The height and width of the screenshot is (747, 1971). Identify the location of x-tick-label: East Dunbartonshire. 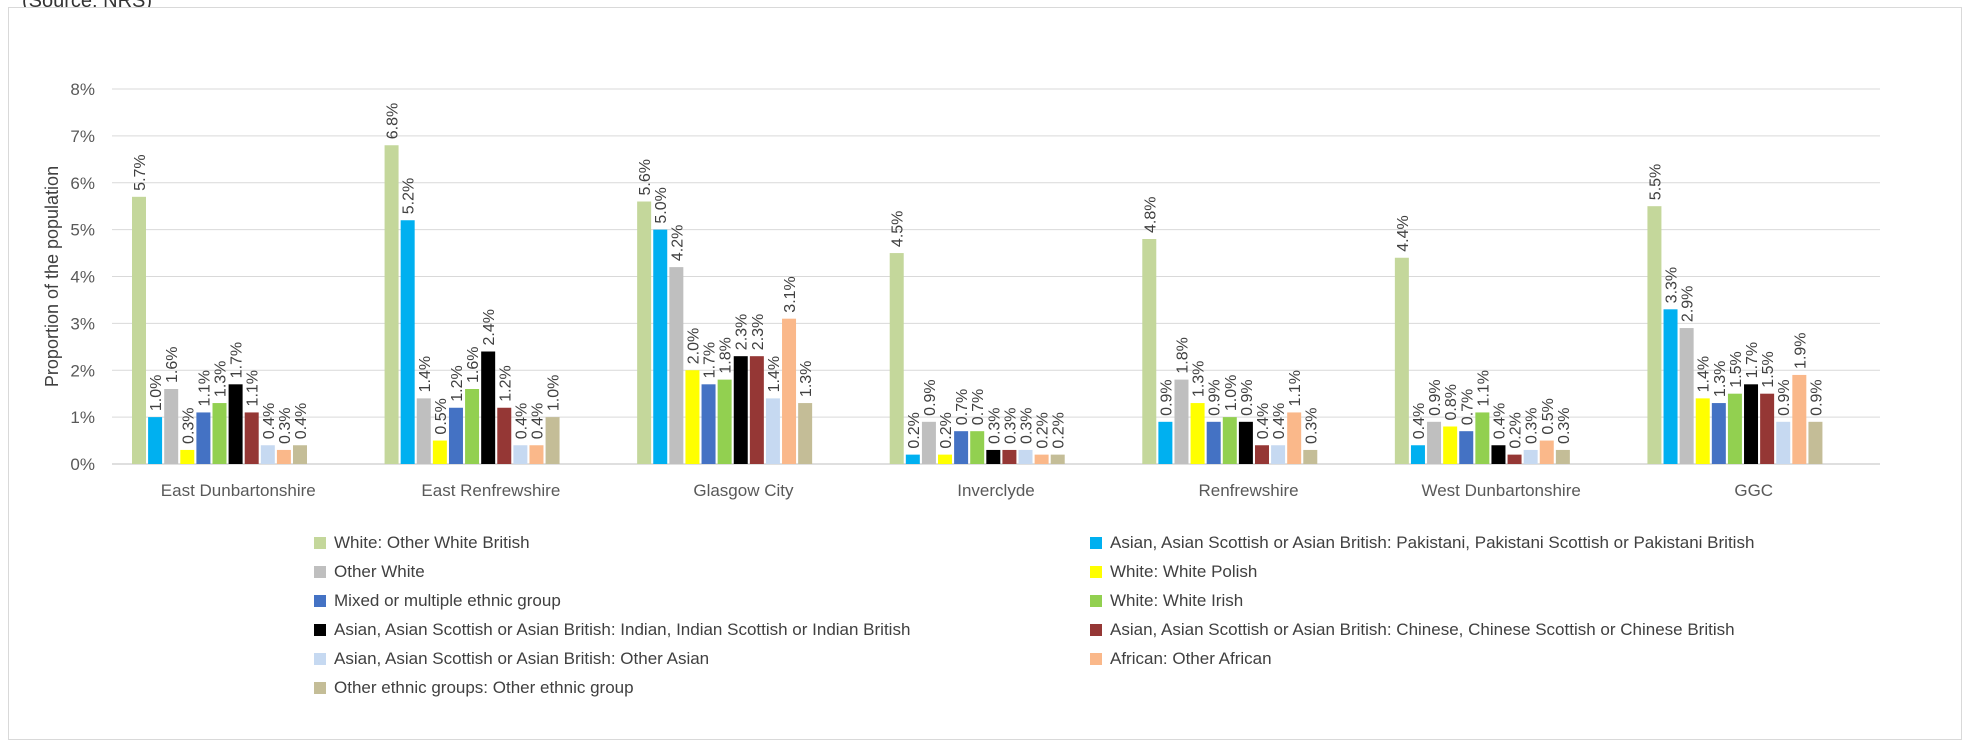
(238, 490).